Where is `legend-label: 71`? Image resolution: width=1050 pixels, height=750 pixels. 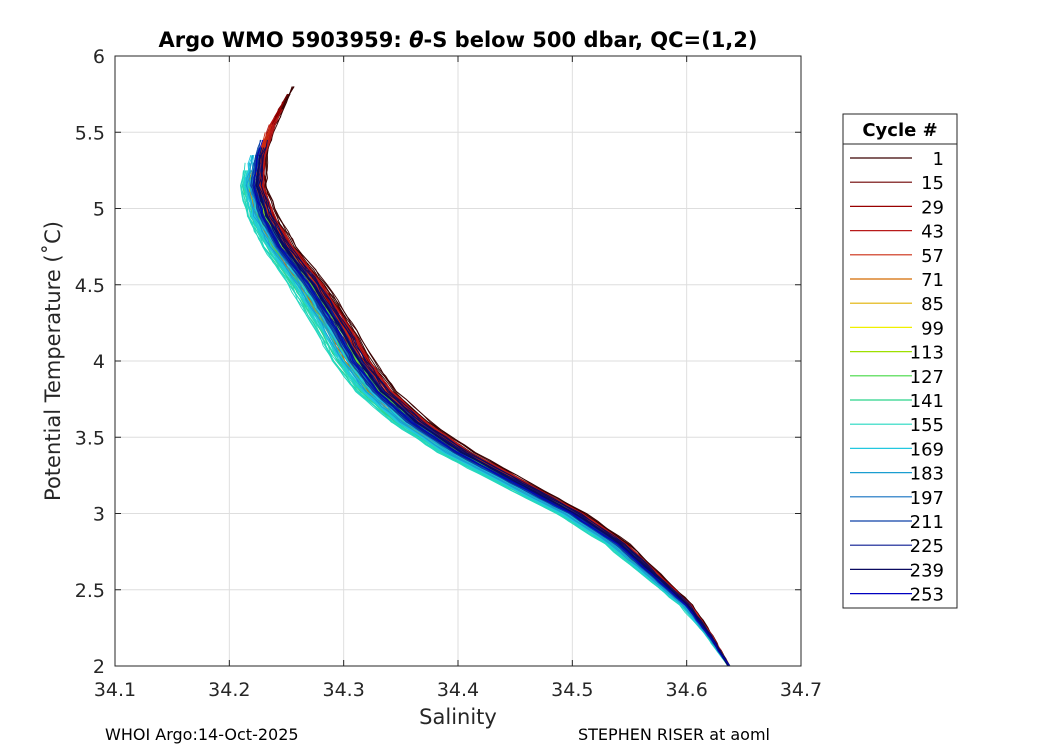 legend-label: 71 is located at coordinates (932, 280).